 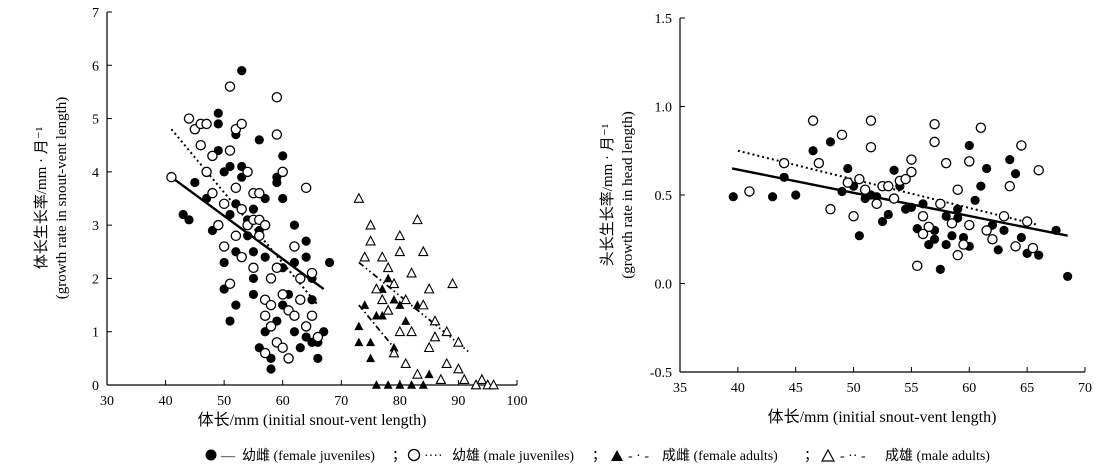 What do you see at coordinates (414, 307) in the screenshot?
I see `chart-left-trend-male-adults` at bounding box center [414, 307].